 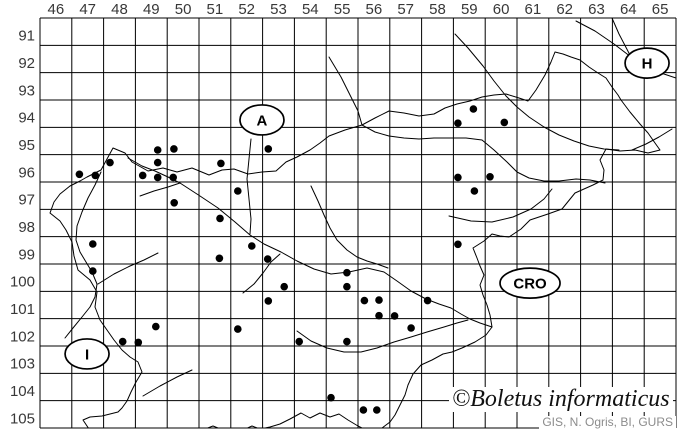 What do you see at coordinates (562, 123) in the screenshot?
I see `river-mura` at bounding box center [562, 123].